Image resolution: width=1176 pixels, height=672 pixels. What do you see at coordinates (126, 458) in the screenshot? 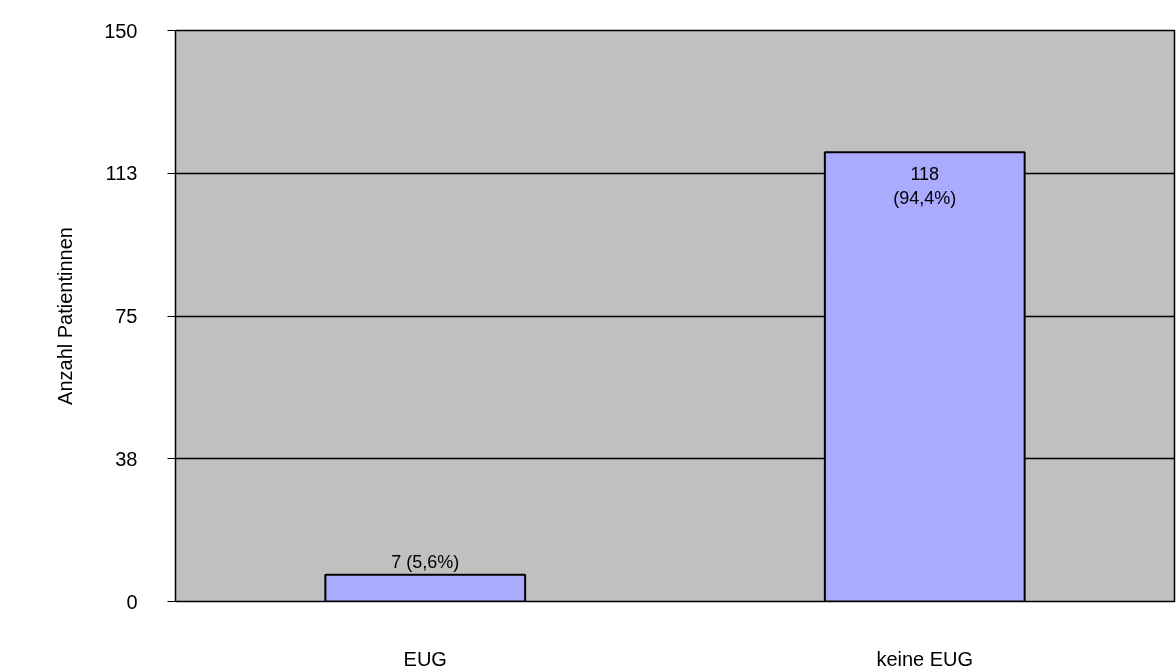
I see `y-tick-label: 38` at bounding box center [126, 458].